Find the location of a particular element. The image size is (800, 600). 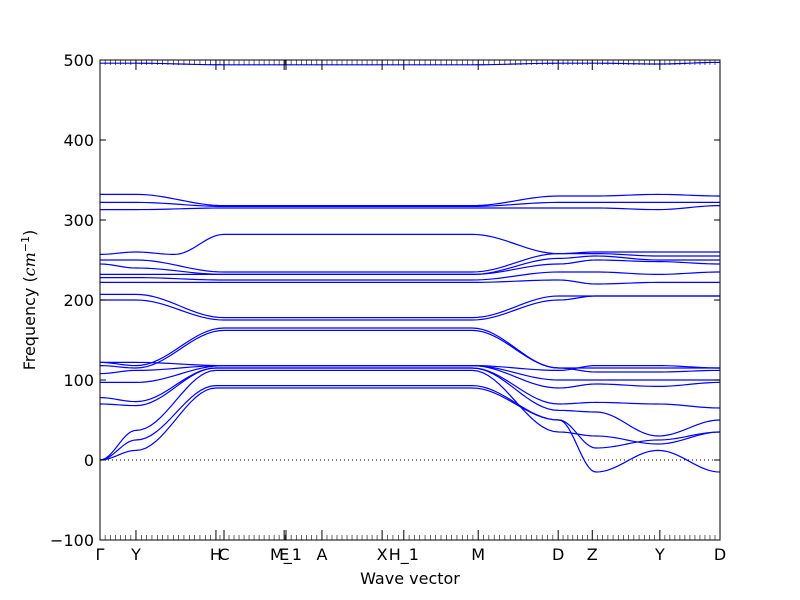

y-axis-label-prefix: Frequency ( is located at coordinates (29, 323).